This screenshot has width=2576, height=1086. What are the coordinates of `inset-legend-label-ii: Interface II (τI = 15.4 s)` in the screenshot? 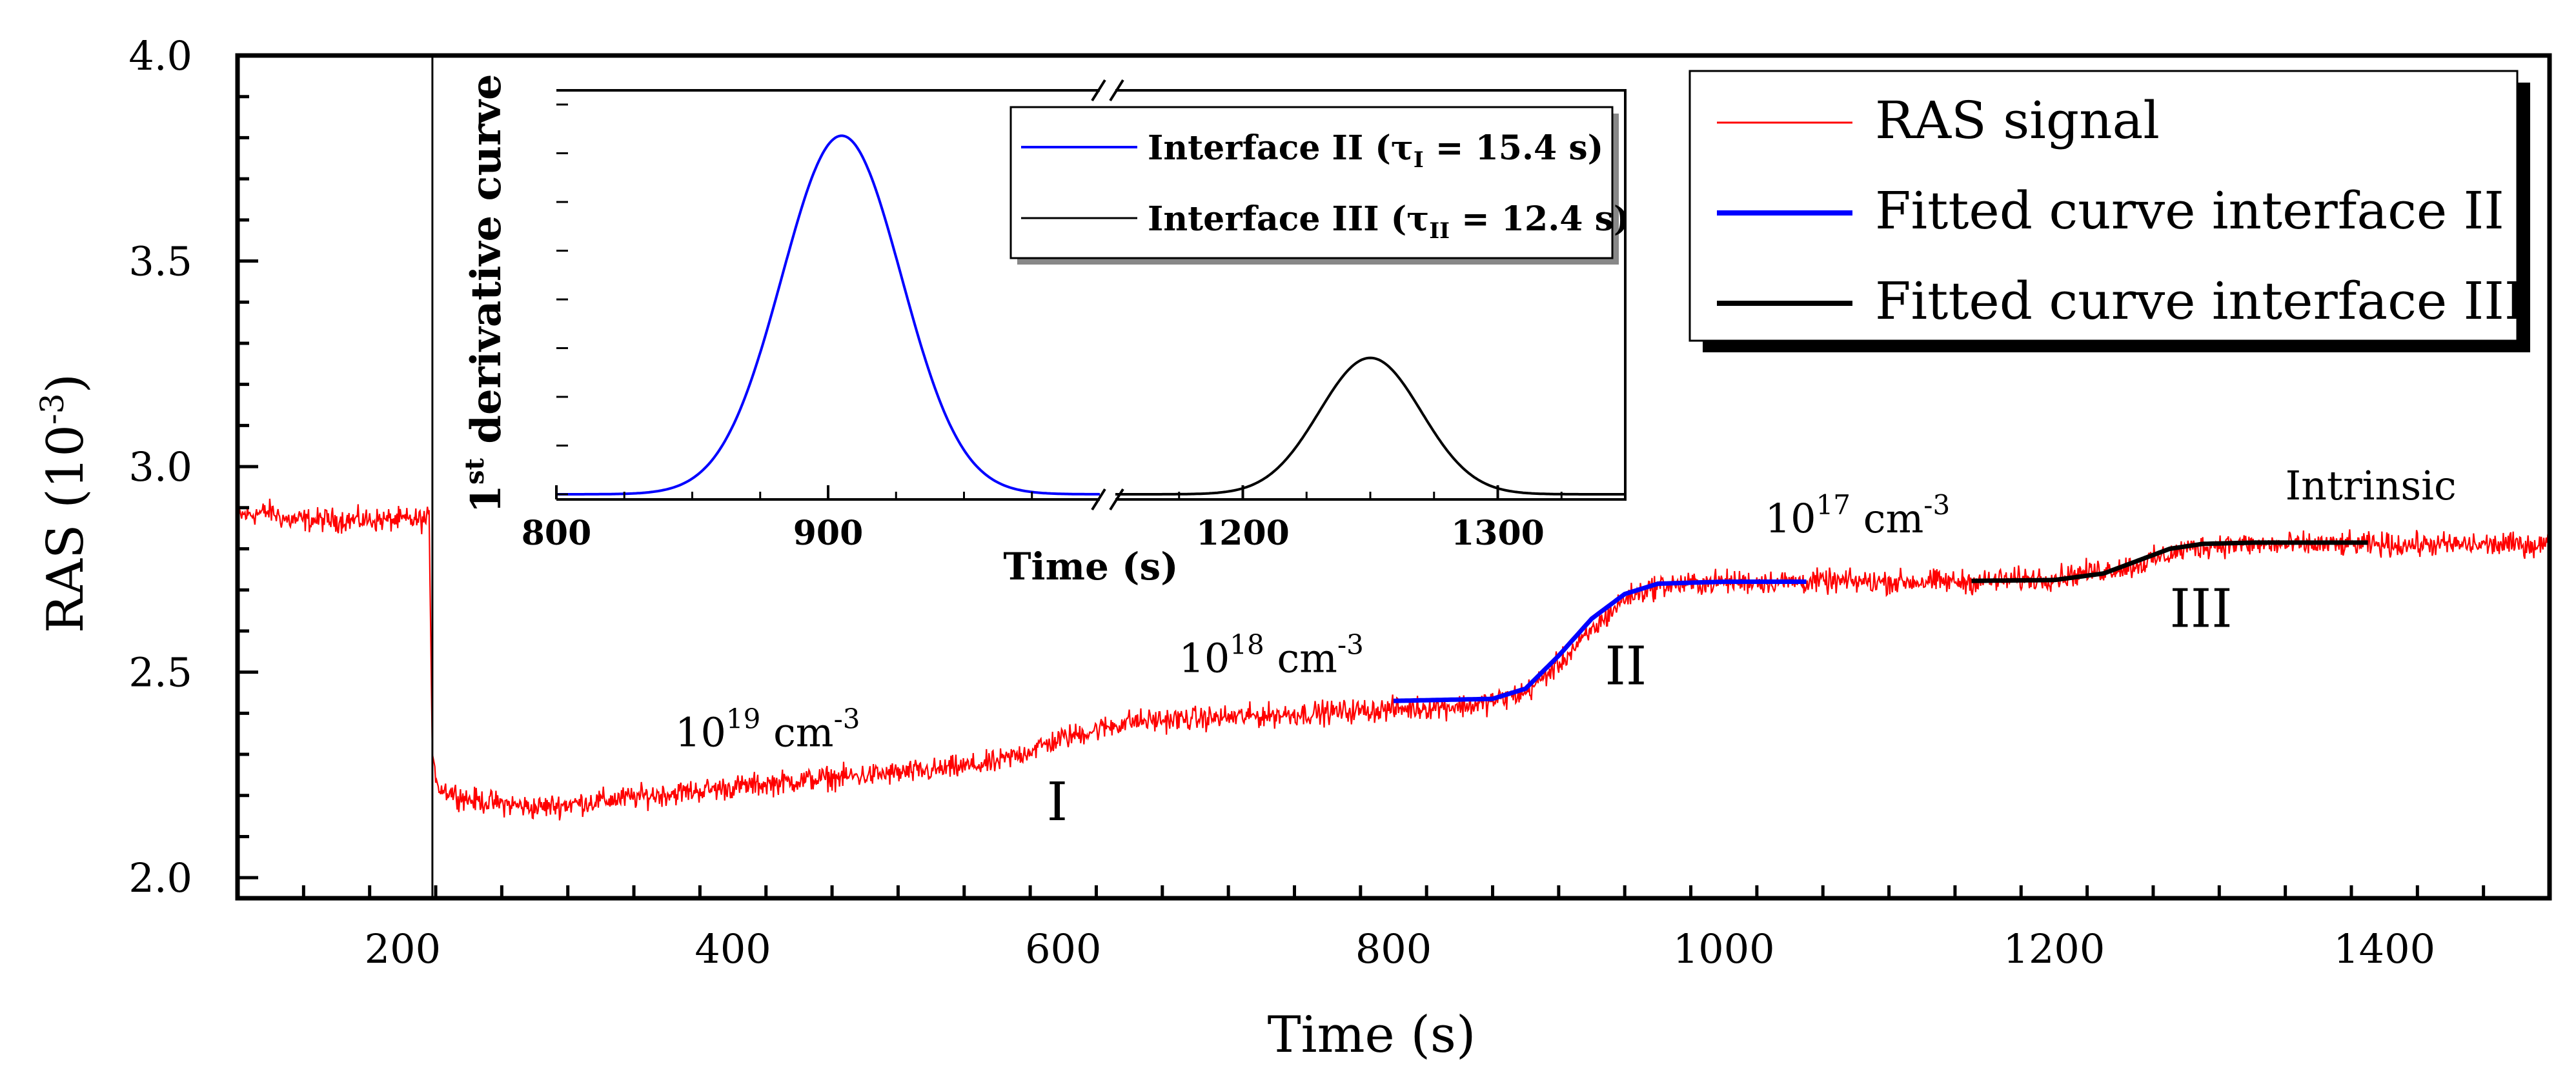 It's located at (1375, 150).